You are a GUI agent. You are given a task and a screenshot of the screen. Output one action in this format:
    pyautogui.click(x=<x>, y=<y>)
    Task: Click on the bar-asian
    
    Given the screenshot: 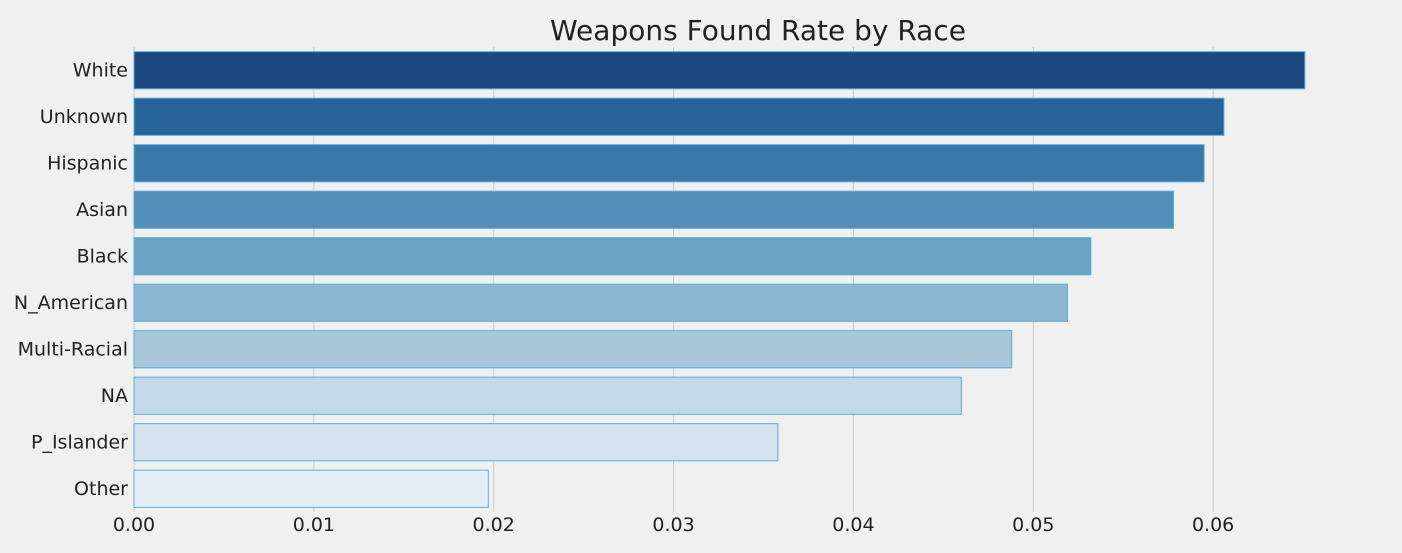 What is the action you would take?
    pyautogui.click(x=654, y=209)
    